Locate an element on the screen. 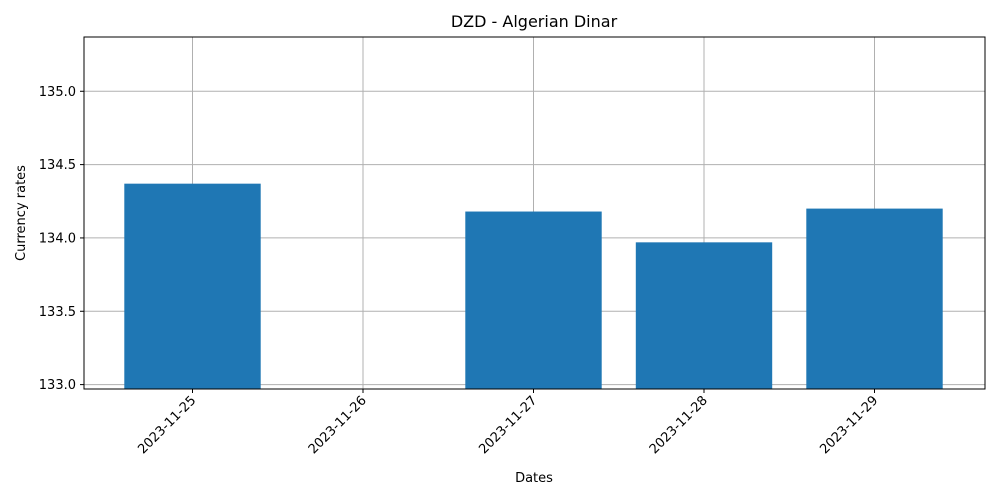  x-tick-label: 2023-11-25 is located at coordinates (167, 425).